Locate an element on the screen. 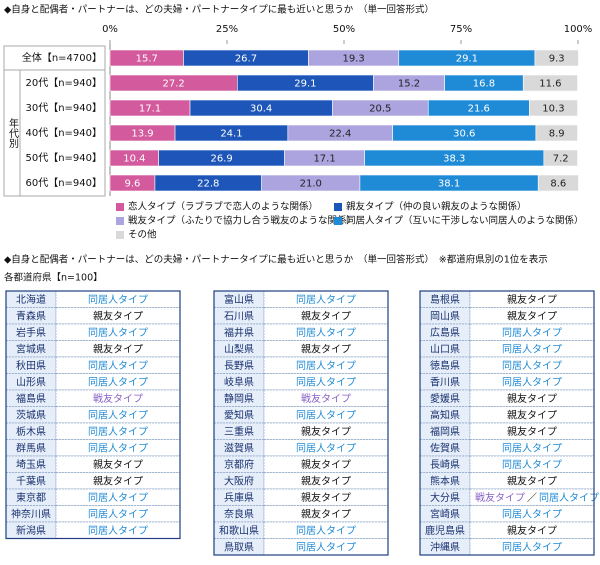 The width and height of the screenshot is (600, 565). legend-label: その他 is located at coordinates (142, 235).